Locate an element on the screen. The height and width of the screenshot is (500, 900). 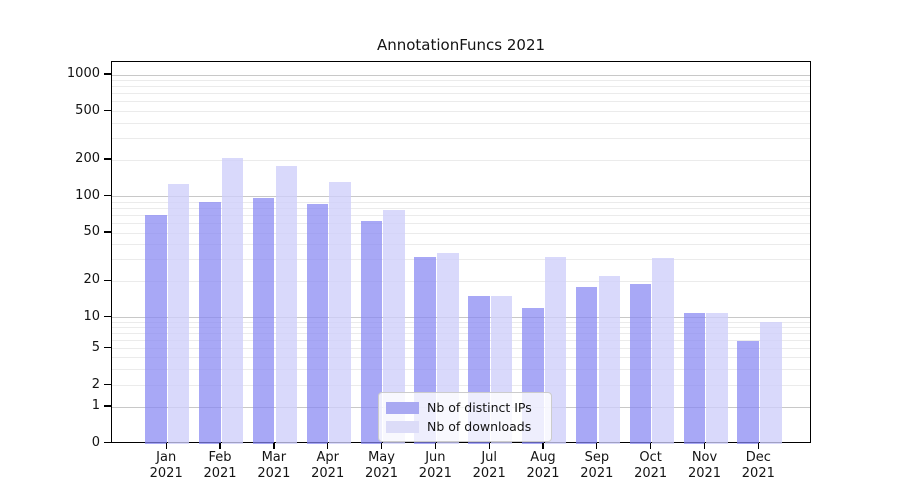
x-axis-tick-label: Sep 2021 is located at coordinates (597, 465).